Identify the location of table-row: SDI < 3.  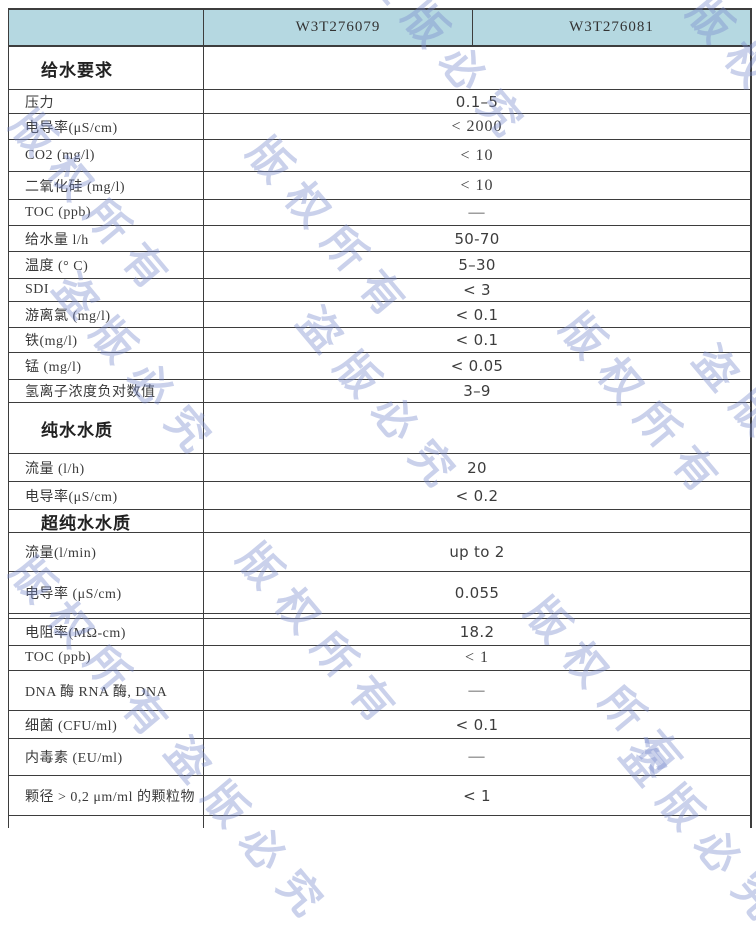
(379, 290).